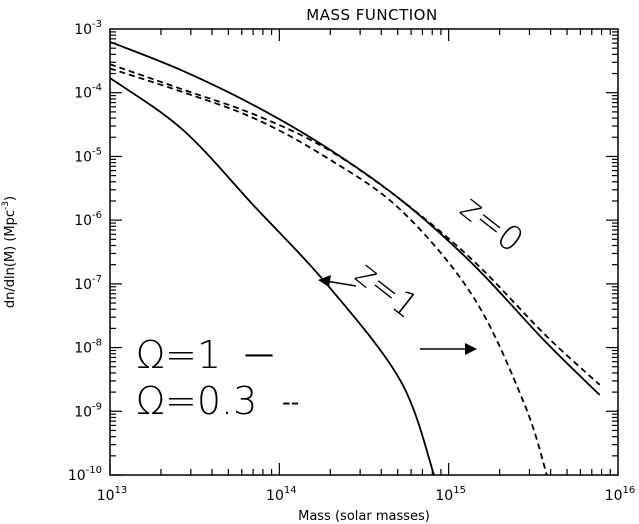 The image size is (639, 524). Describe the element at coordinates (88, 28) in the screenshot. I see `y-tick-label: 10⁻³` at that location.